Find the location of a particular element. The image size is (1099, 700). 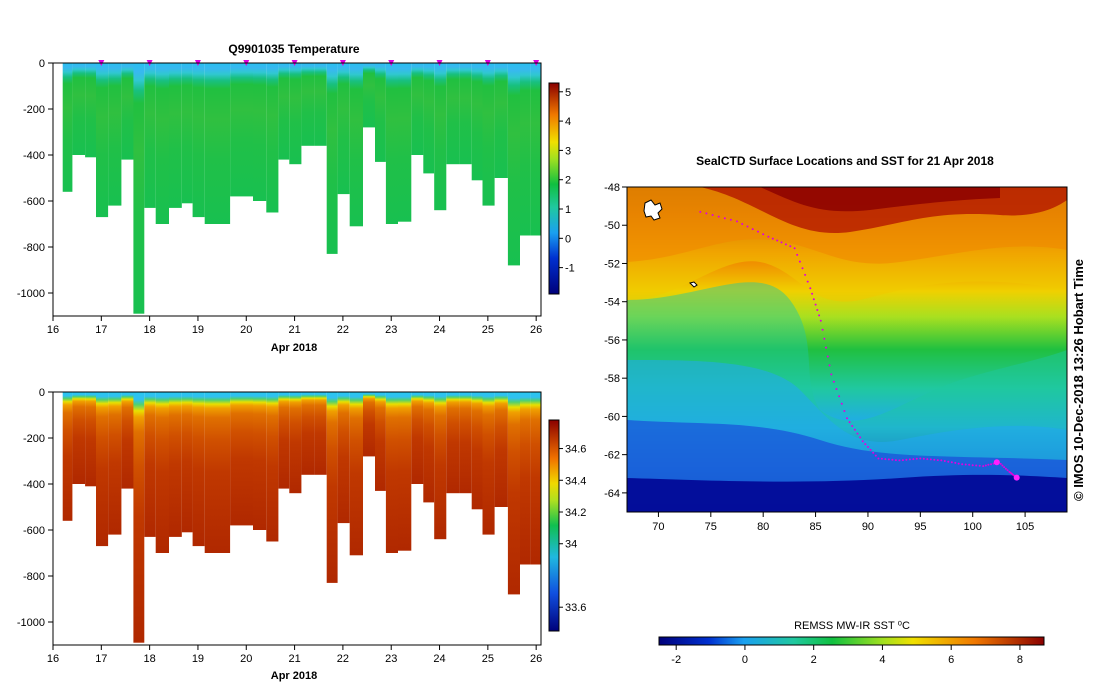

temperature-colorbar is located at coordinates (554, 188).